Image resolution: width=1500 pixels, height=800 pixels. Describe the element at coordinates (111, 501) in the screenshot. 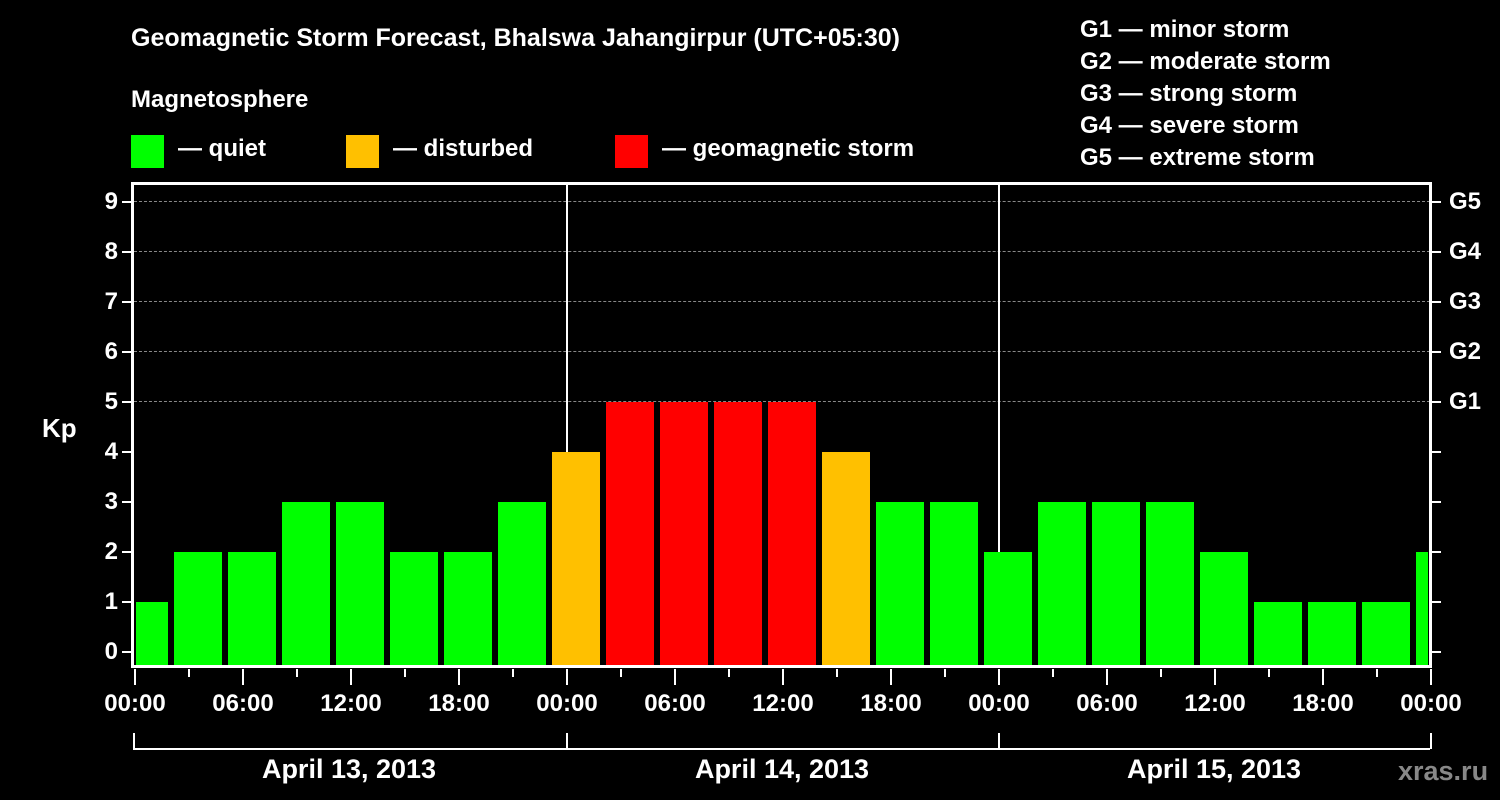

I see `y-tick-label: 3` at that location.